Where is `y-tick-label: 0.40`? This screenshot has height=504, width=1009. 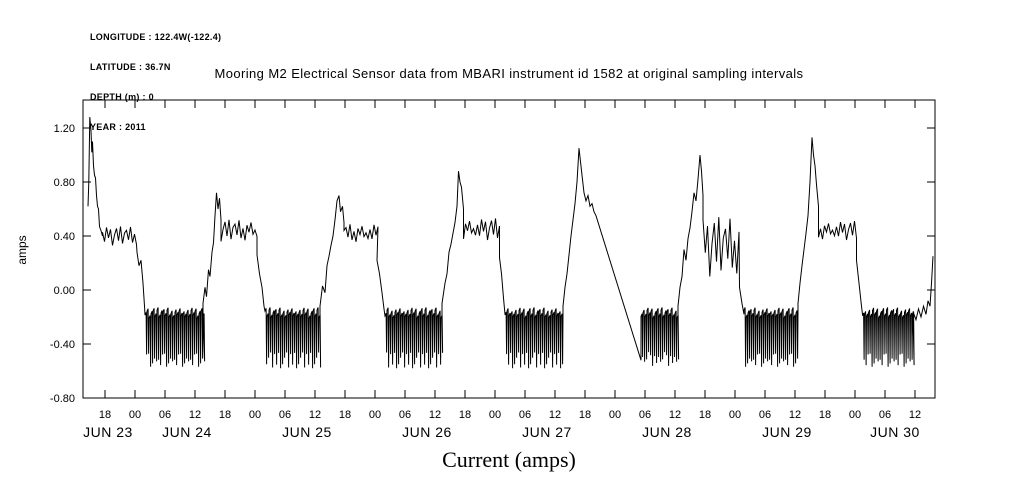
y-tick-label: 0.40 is located at coordinates (64, 237).